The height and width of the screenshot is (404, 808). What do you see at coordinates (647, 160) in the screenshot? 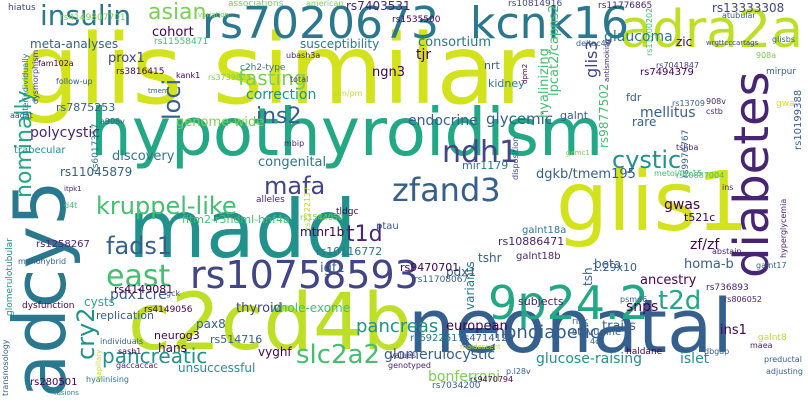
I see `word-cystic: cystic` at bounding box center [647, 160].